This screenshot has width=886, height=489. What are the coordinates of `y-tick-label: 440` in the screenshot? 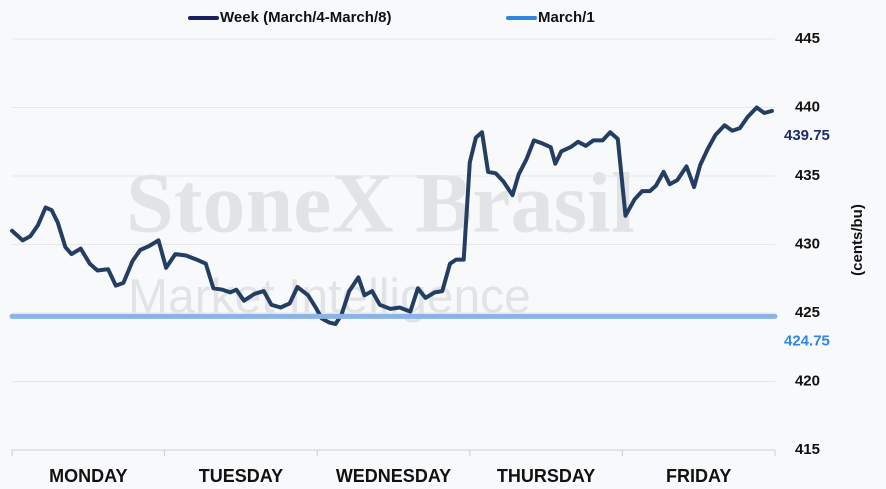 It's located at (807, 106).